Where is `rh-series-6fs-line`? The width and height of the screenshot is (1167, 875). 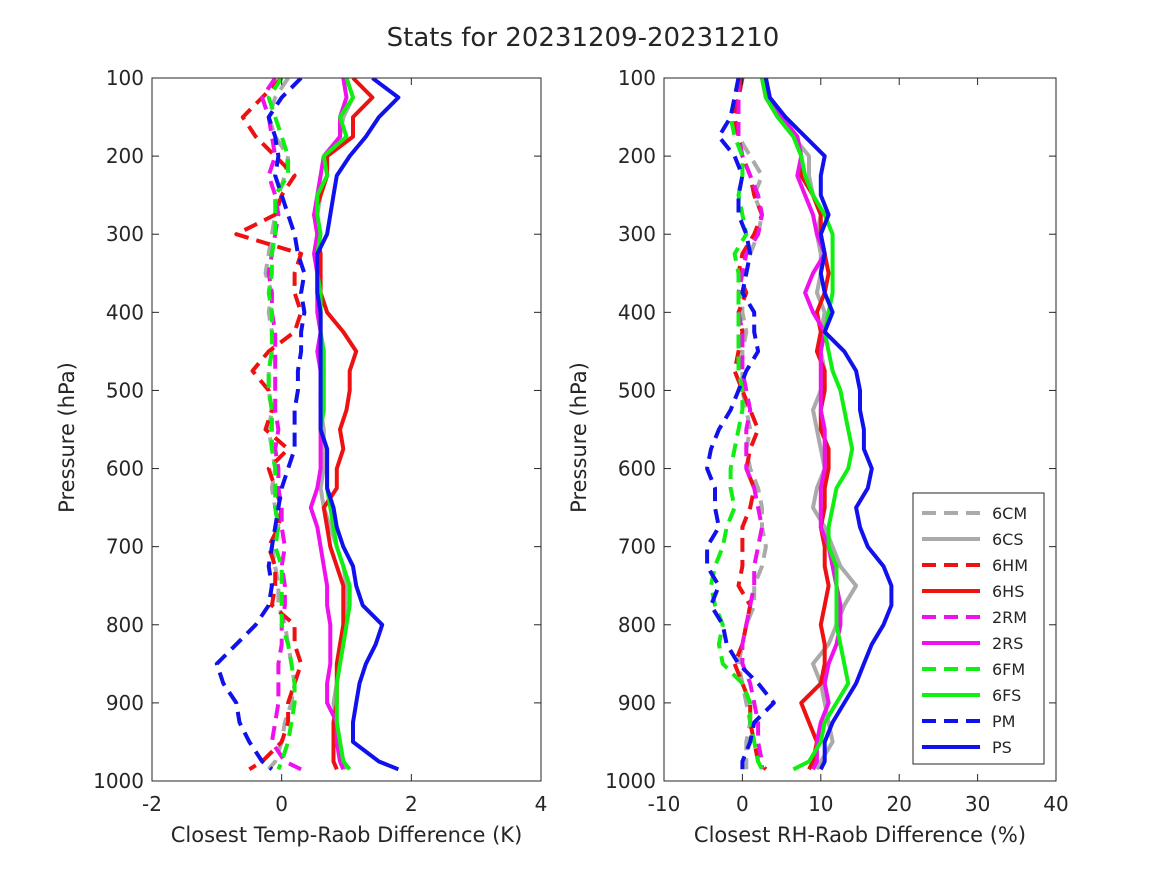
rh-series-6fs-line is located at coordinates (807, 425).